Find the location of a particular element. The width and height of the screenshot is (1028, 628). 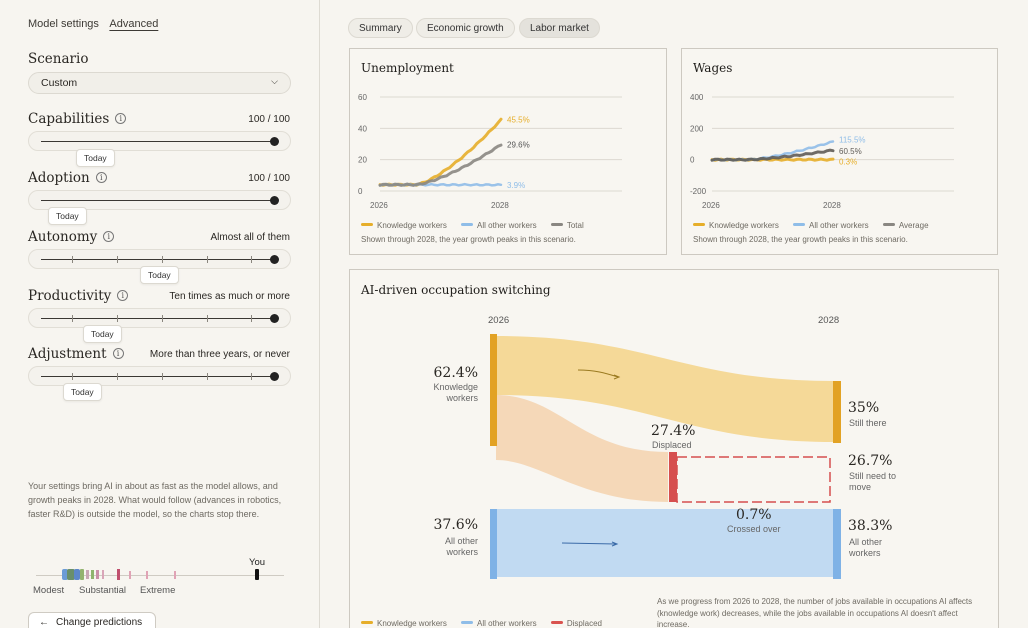

slider-label-adoption: Adoption i is located at coordinates (67, 178).